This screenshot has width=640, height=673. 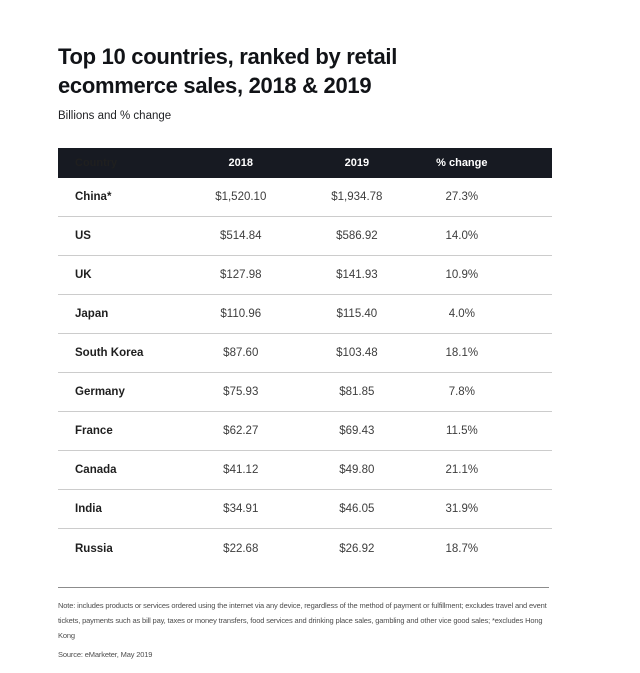 What do you see at coordinates (305, 197) in the screenshot?
I see `table-row: China* $1,520.10 $1,934.78 27.3%` at bounding box center [305, 197].